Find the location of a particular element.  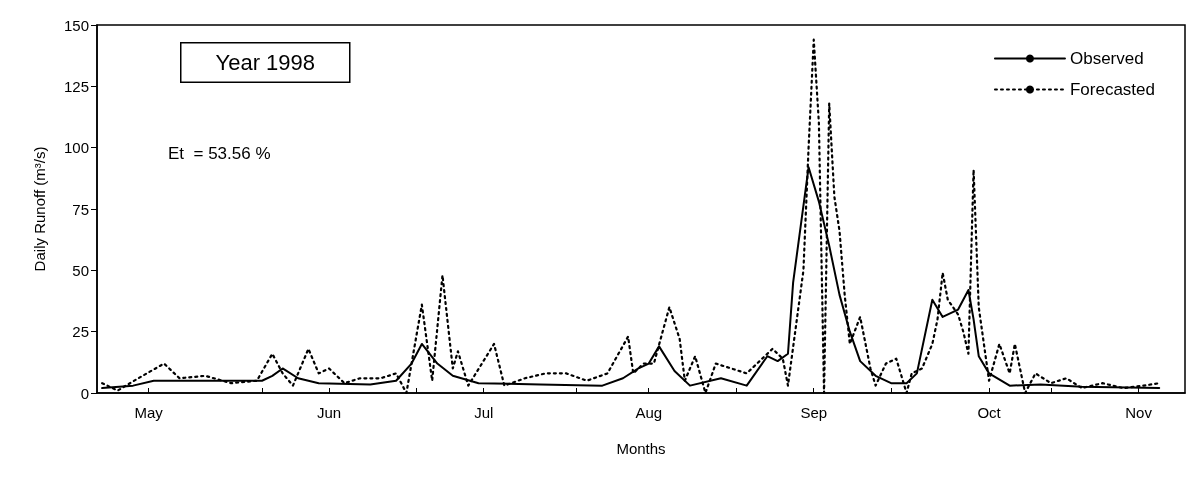

x-tick-label: Oct is located at coordinates (989, 412).